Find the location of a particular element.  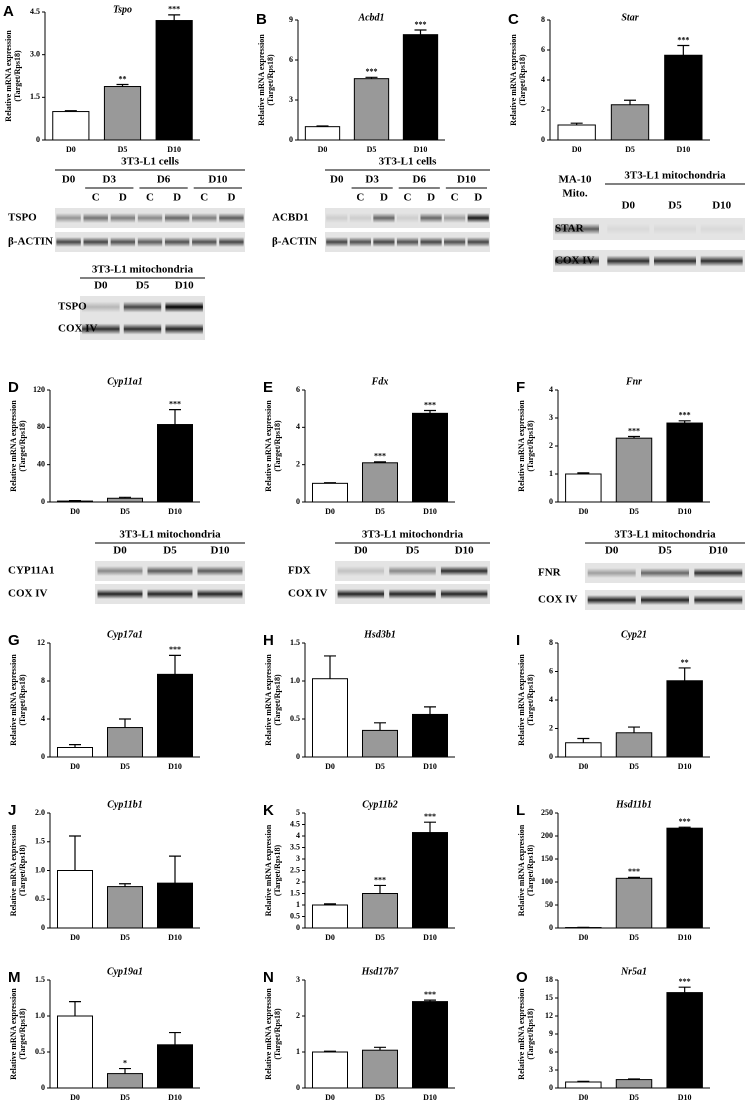

y-tick-label: 150 is located at coordinates (547, 858).